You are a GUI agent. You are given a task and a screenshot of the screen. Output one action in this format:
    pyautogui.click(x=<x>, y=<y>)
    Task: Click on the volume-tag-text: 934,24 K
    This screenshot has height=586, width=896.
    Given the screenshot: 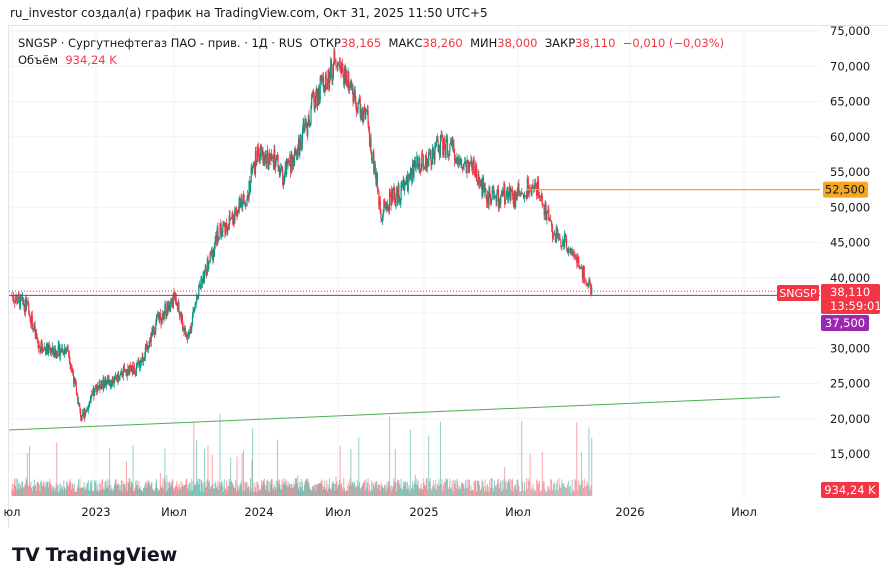 What is the action you would take?
    pyautogui.click(x=850, y=490)
    